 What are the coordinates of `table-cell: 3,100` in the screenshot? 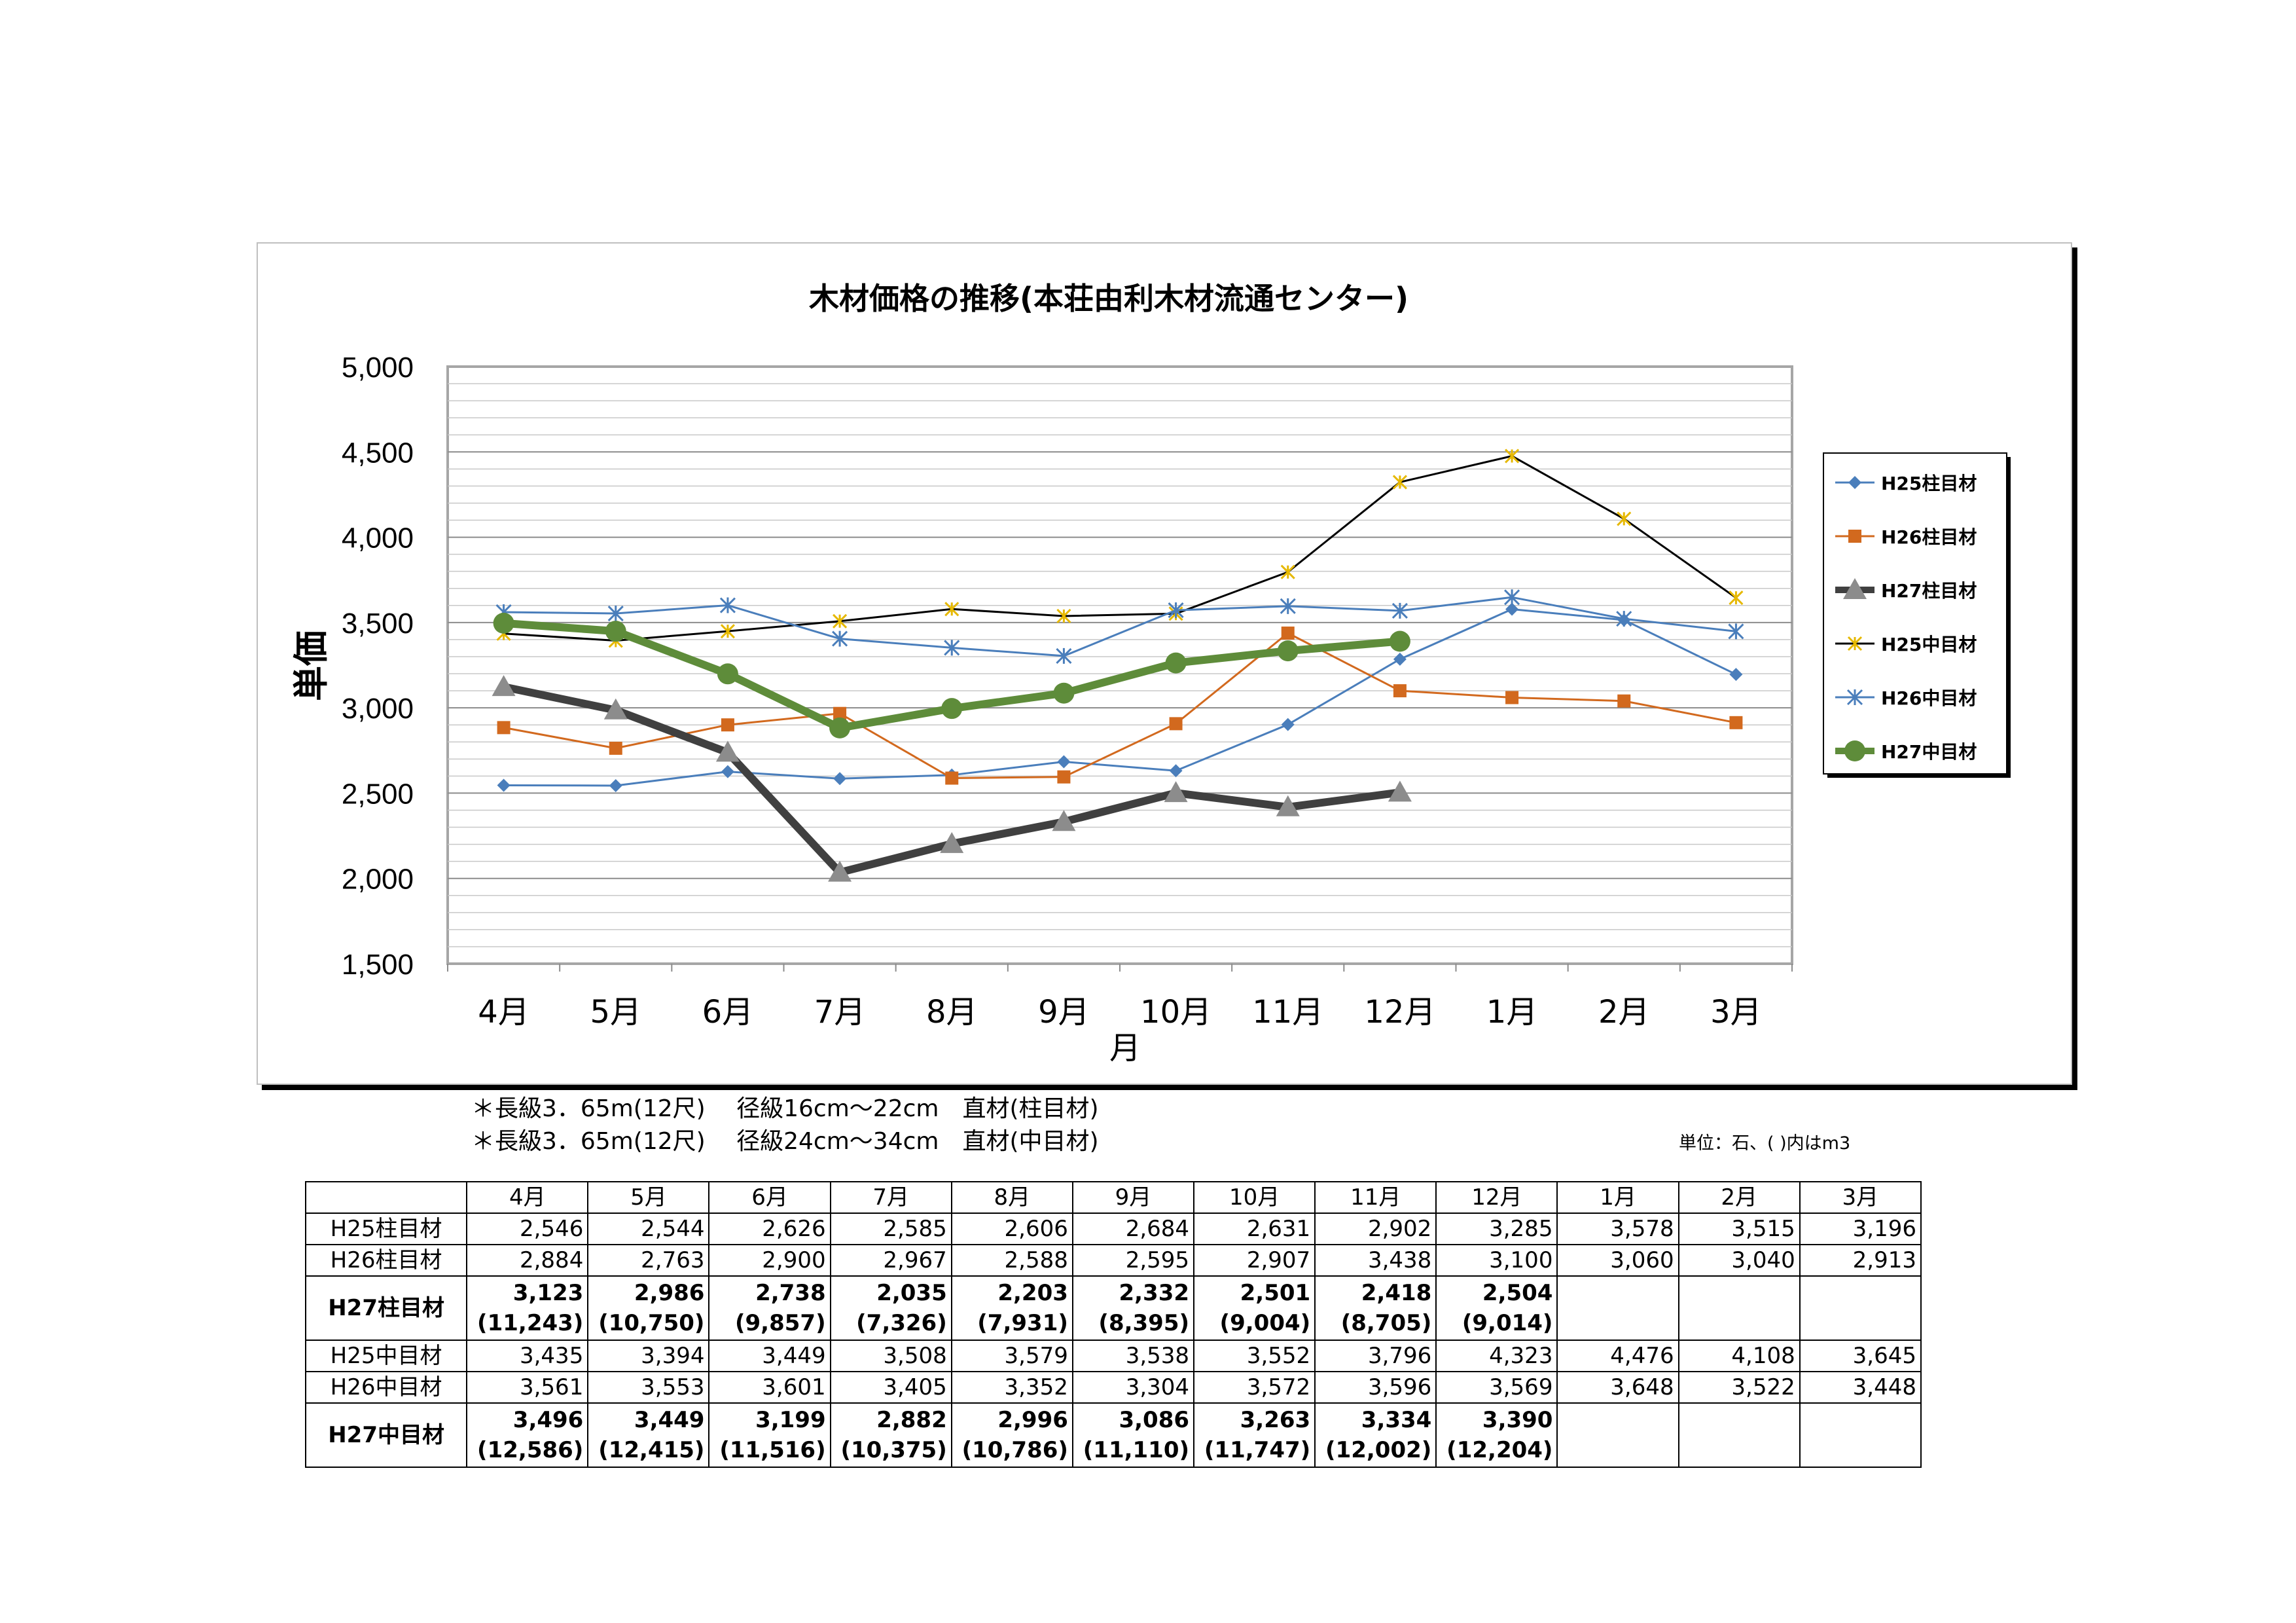 It's located at (1496, 1260).